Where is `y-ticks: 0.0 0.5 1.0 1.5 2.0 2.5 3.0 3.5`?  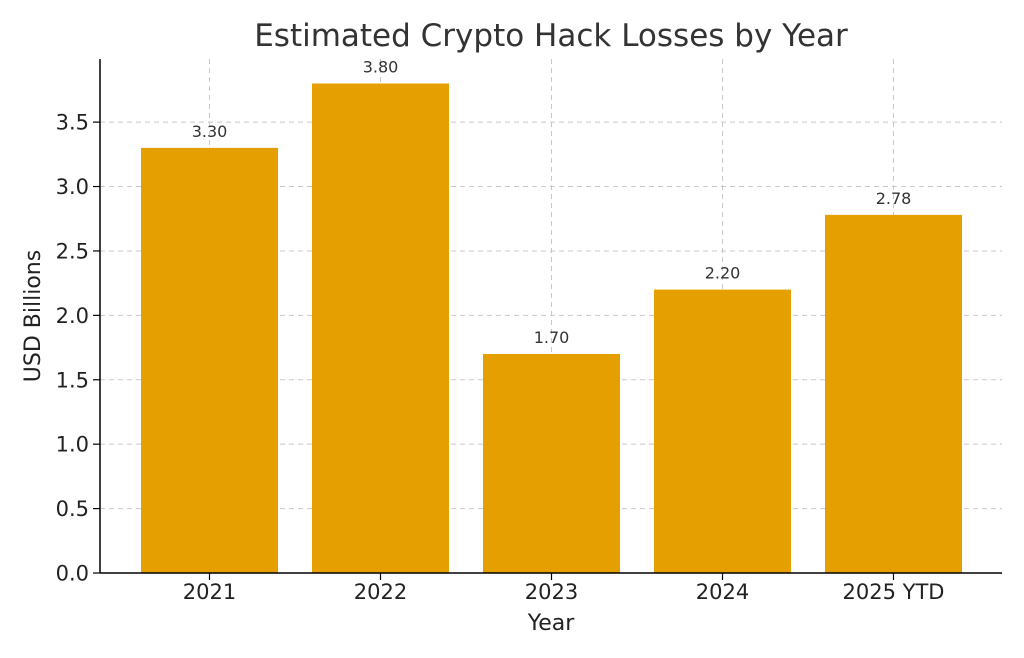
y-ticks: 0.0 0.5 1.0 1.5 2.0 2.5 3.0 3.5 is located at coordinates (78, 348).